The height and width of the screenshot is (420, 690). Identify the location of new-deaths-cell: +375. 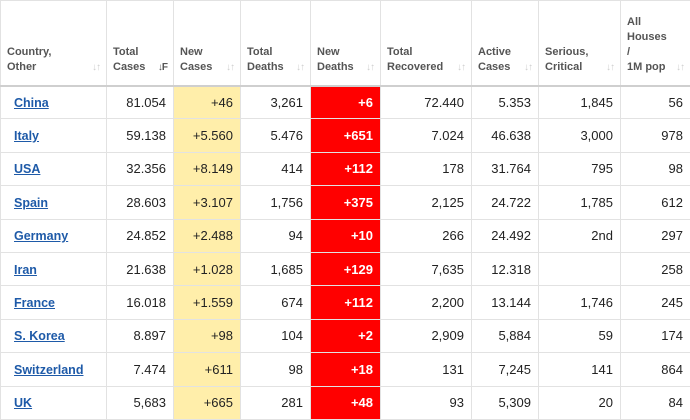
(346, 202).